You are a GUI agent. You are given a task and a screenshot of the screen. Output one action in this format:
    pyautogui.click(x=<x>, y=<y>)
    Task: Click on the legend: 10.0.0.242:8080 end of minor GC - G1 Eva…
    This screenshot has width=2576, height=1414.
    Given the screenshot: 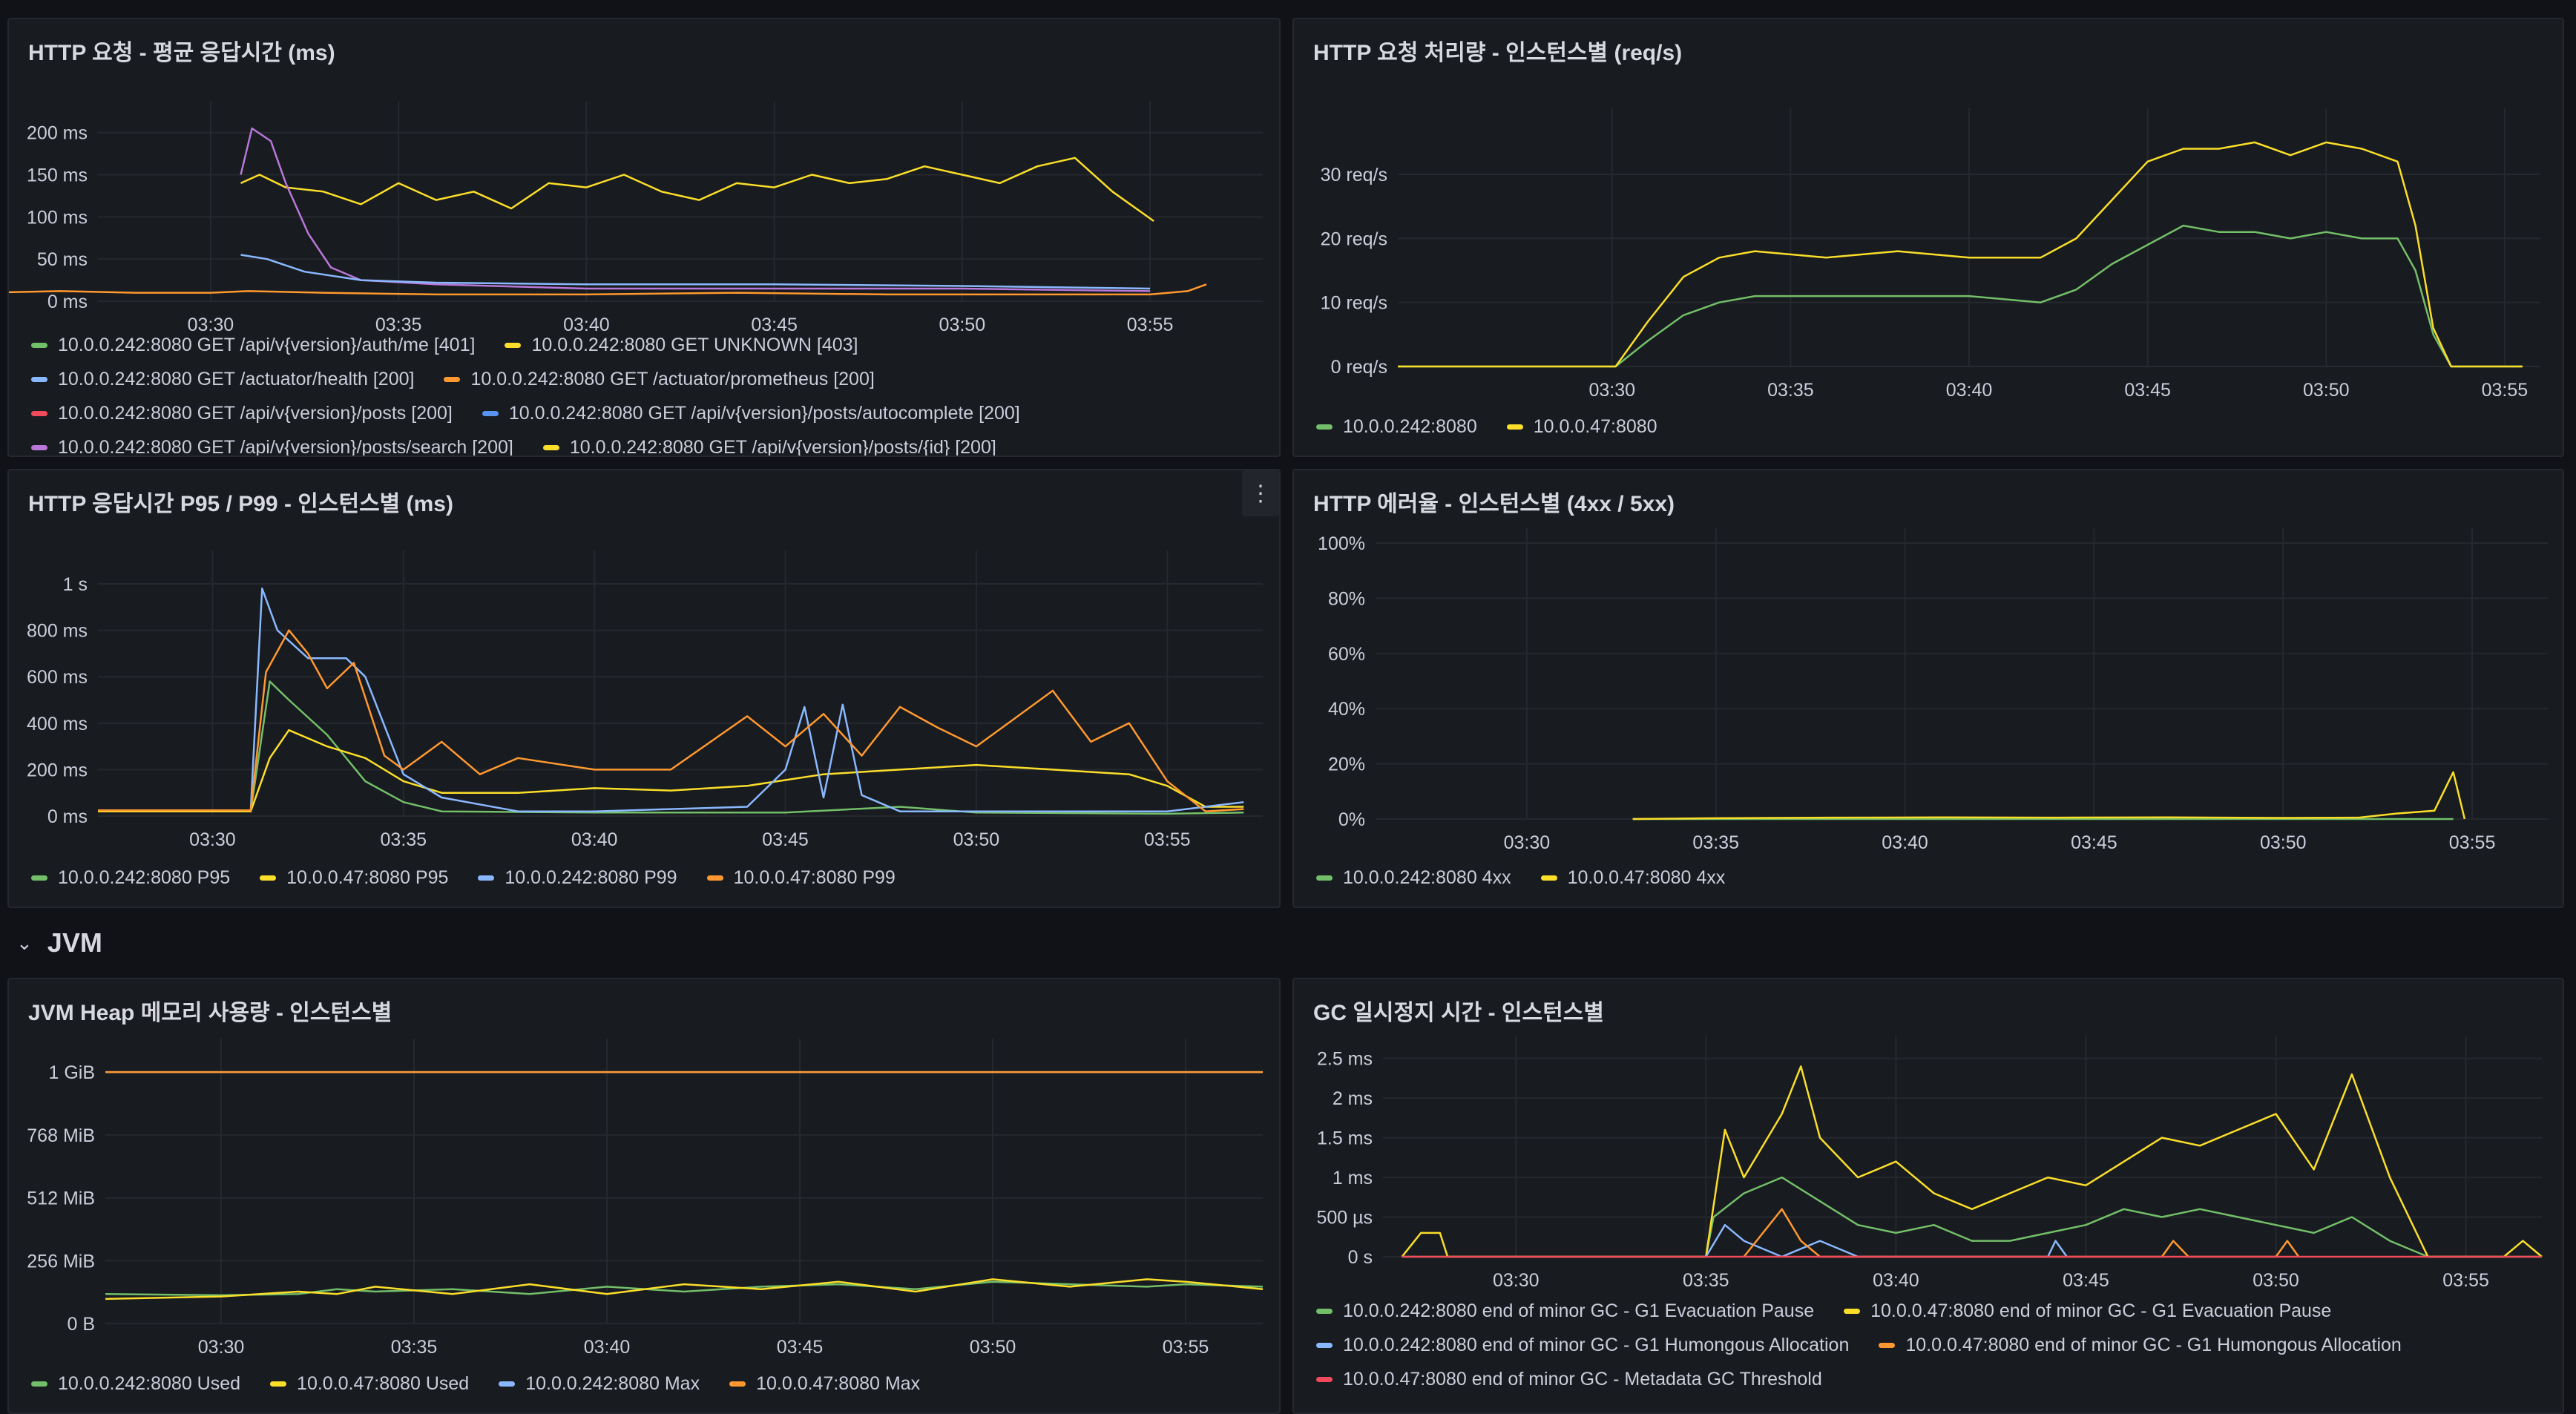 What is the action you would take?
    pyautogui.click(x=1859, y=1345)
    